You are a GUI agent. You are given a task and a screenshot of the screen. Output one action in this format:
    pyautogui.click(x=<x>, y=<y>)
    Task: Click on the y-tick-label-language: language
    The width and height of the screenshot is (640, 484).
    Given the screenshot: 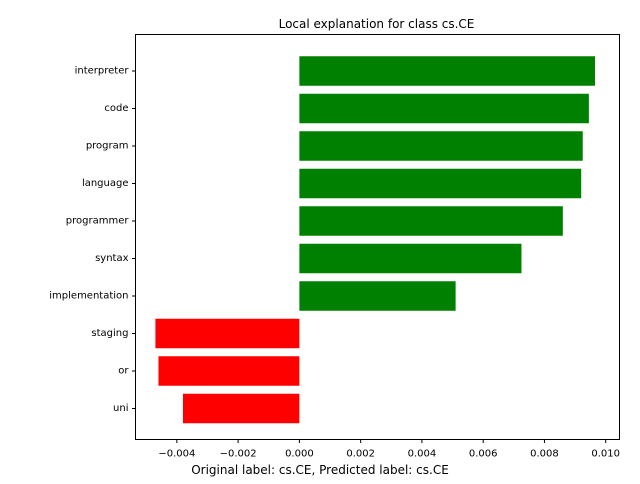 What is the action you would take?
    pyautogui.click(x=105, y=183)
    